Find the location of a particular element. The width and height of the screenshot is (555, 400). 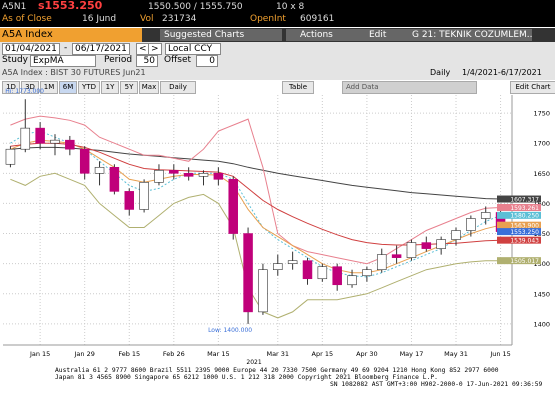

x-tick-label: May 31 is located at coordinates (456, 354).